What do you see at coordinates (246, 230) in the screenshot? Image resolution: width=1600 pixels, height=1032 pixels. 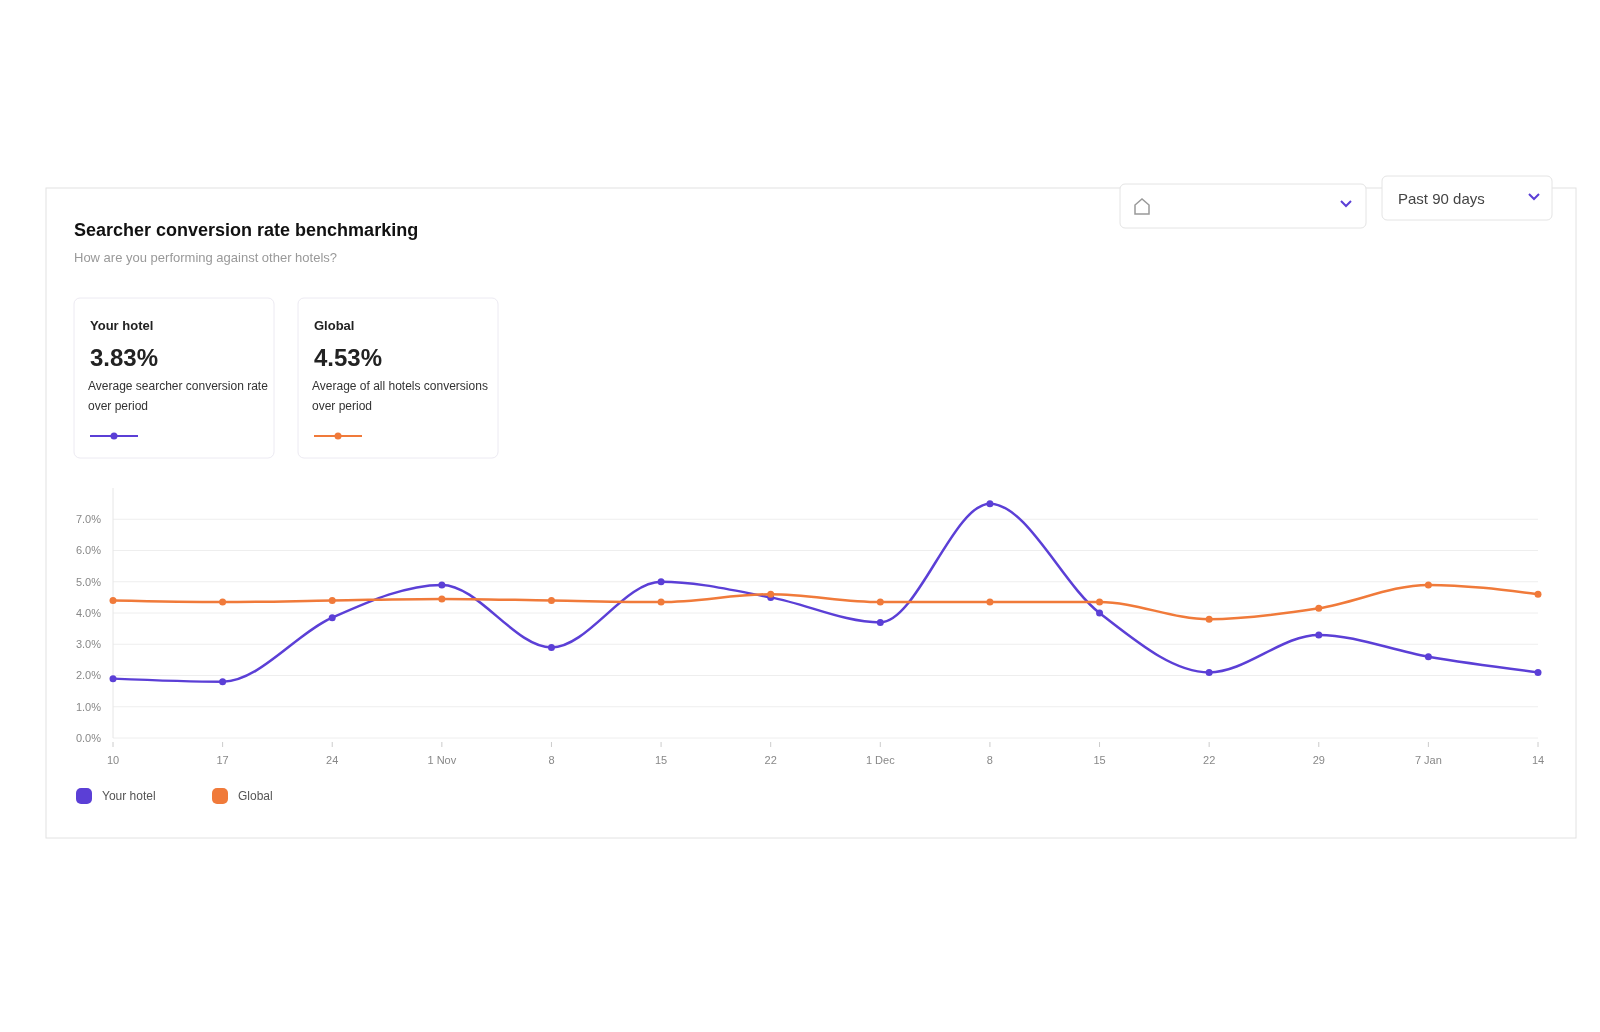 I see `chart-title: Searcher conversion rate benchmarking` at bounding box center [246, 230].